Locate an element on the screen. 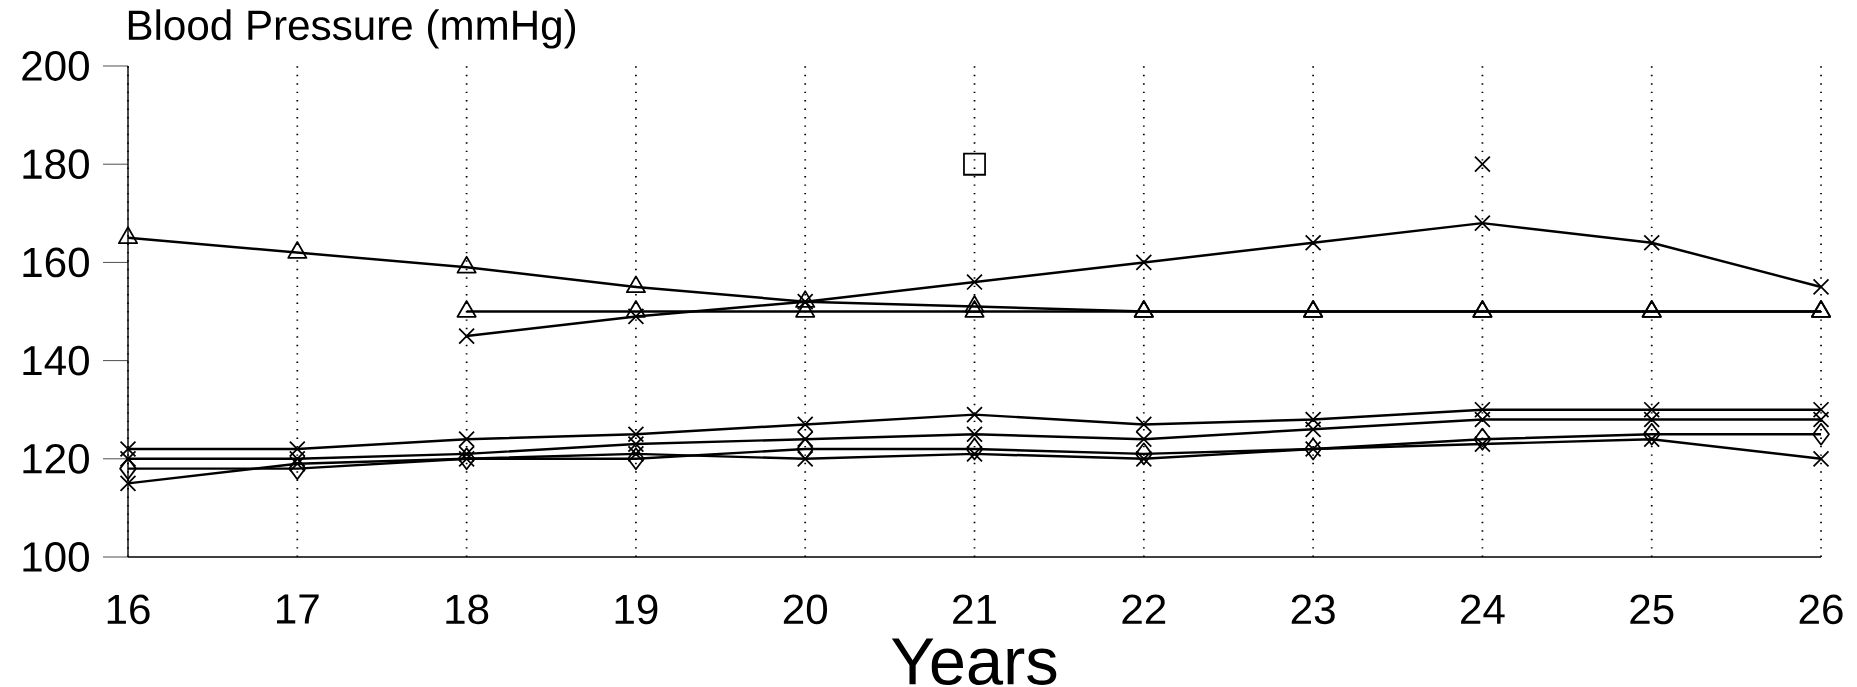 The width and height of the screenshot is (1857, 687). y-tick-label: 160 is located at coordinates (56, 262).